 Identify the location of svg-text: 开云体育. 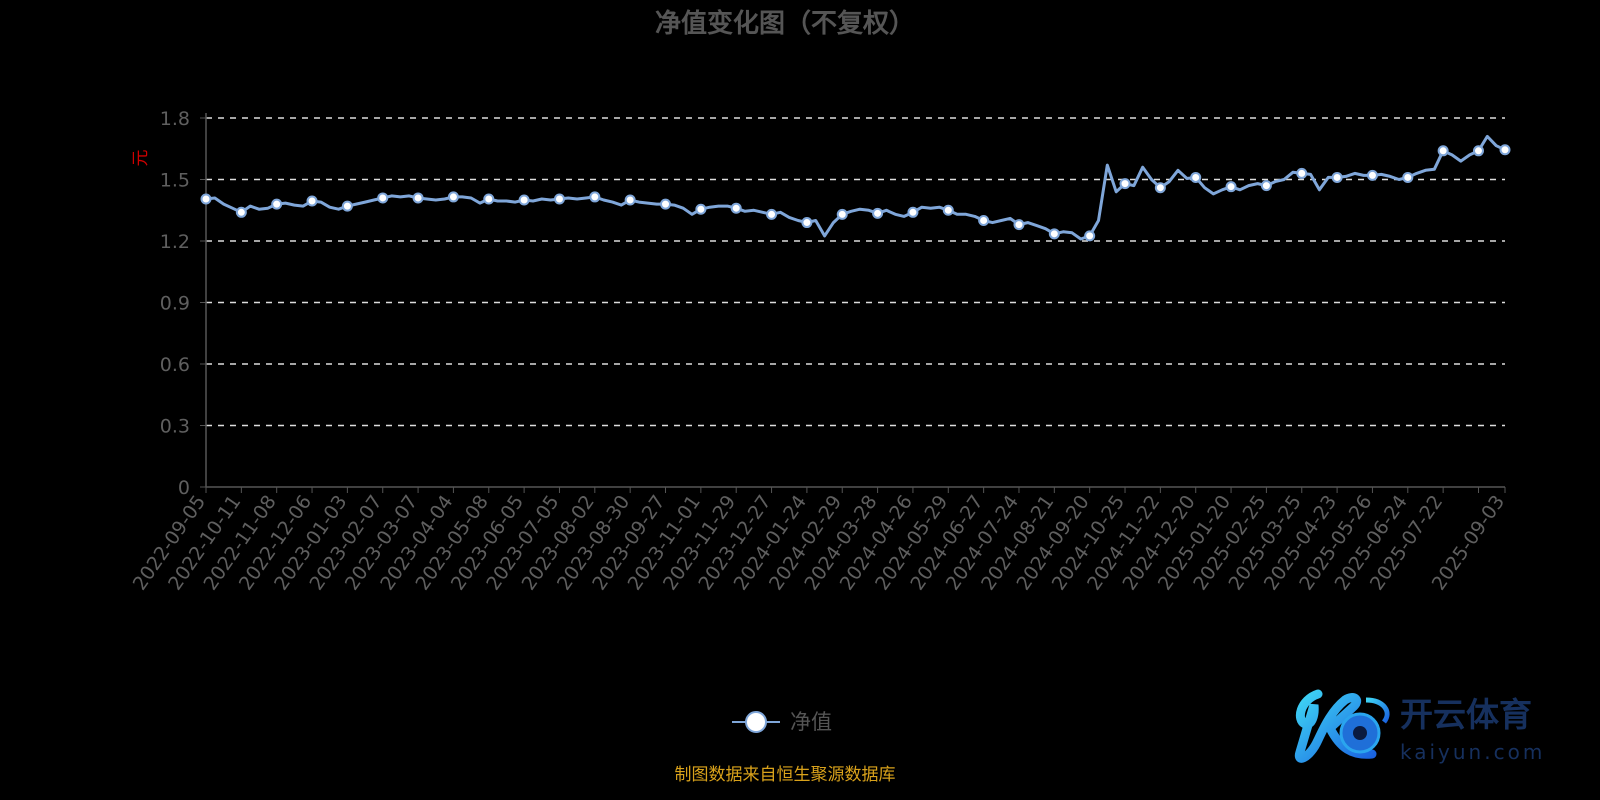
(1466, 714).